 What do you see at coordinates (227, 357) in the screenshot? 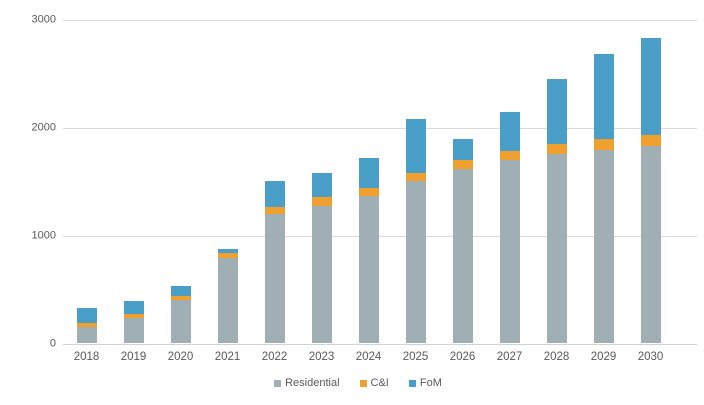
I see `x-tick-label-2021: 2021` at bounding box center [227, 357].